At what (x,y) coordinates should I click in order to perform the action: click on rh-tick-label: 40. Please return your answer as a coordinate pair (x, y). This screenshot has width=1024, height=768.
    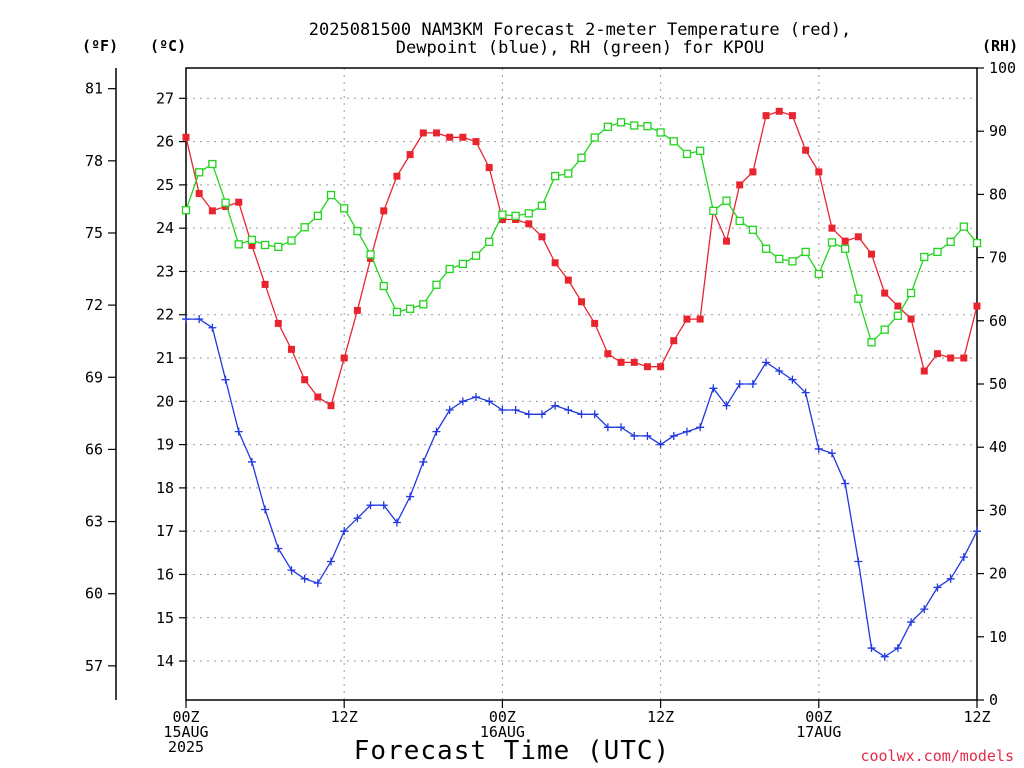
    Looking at the image, I should click on (998, 447).